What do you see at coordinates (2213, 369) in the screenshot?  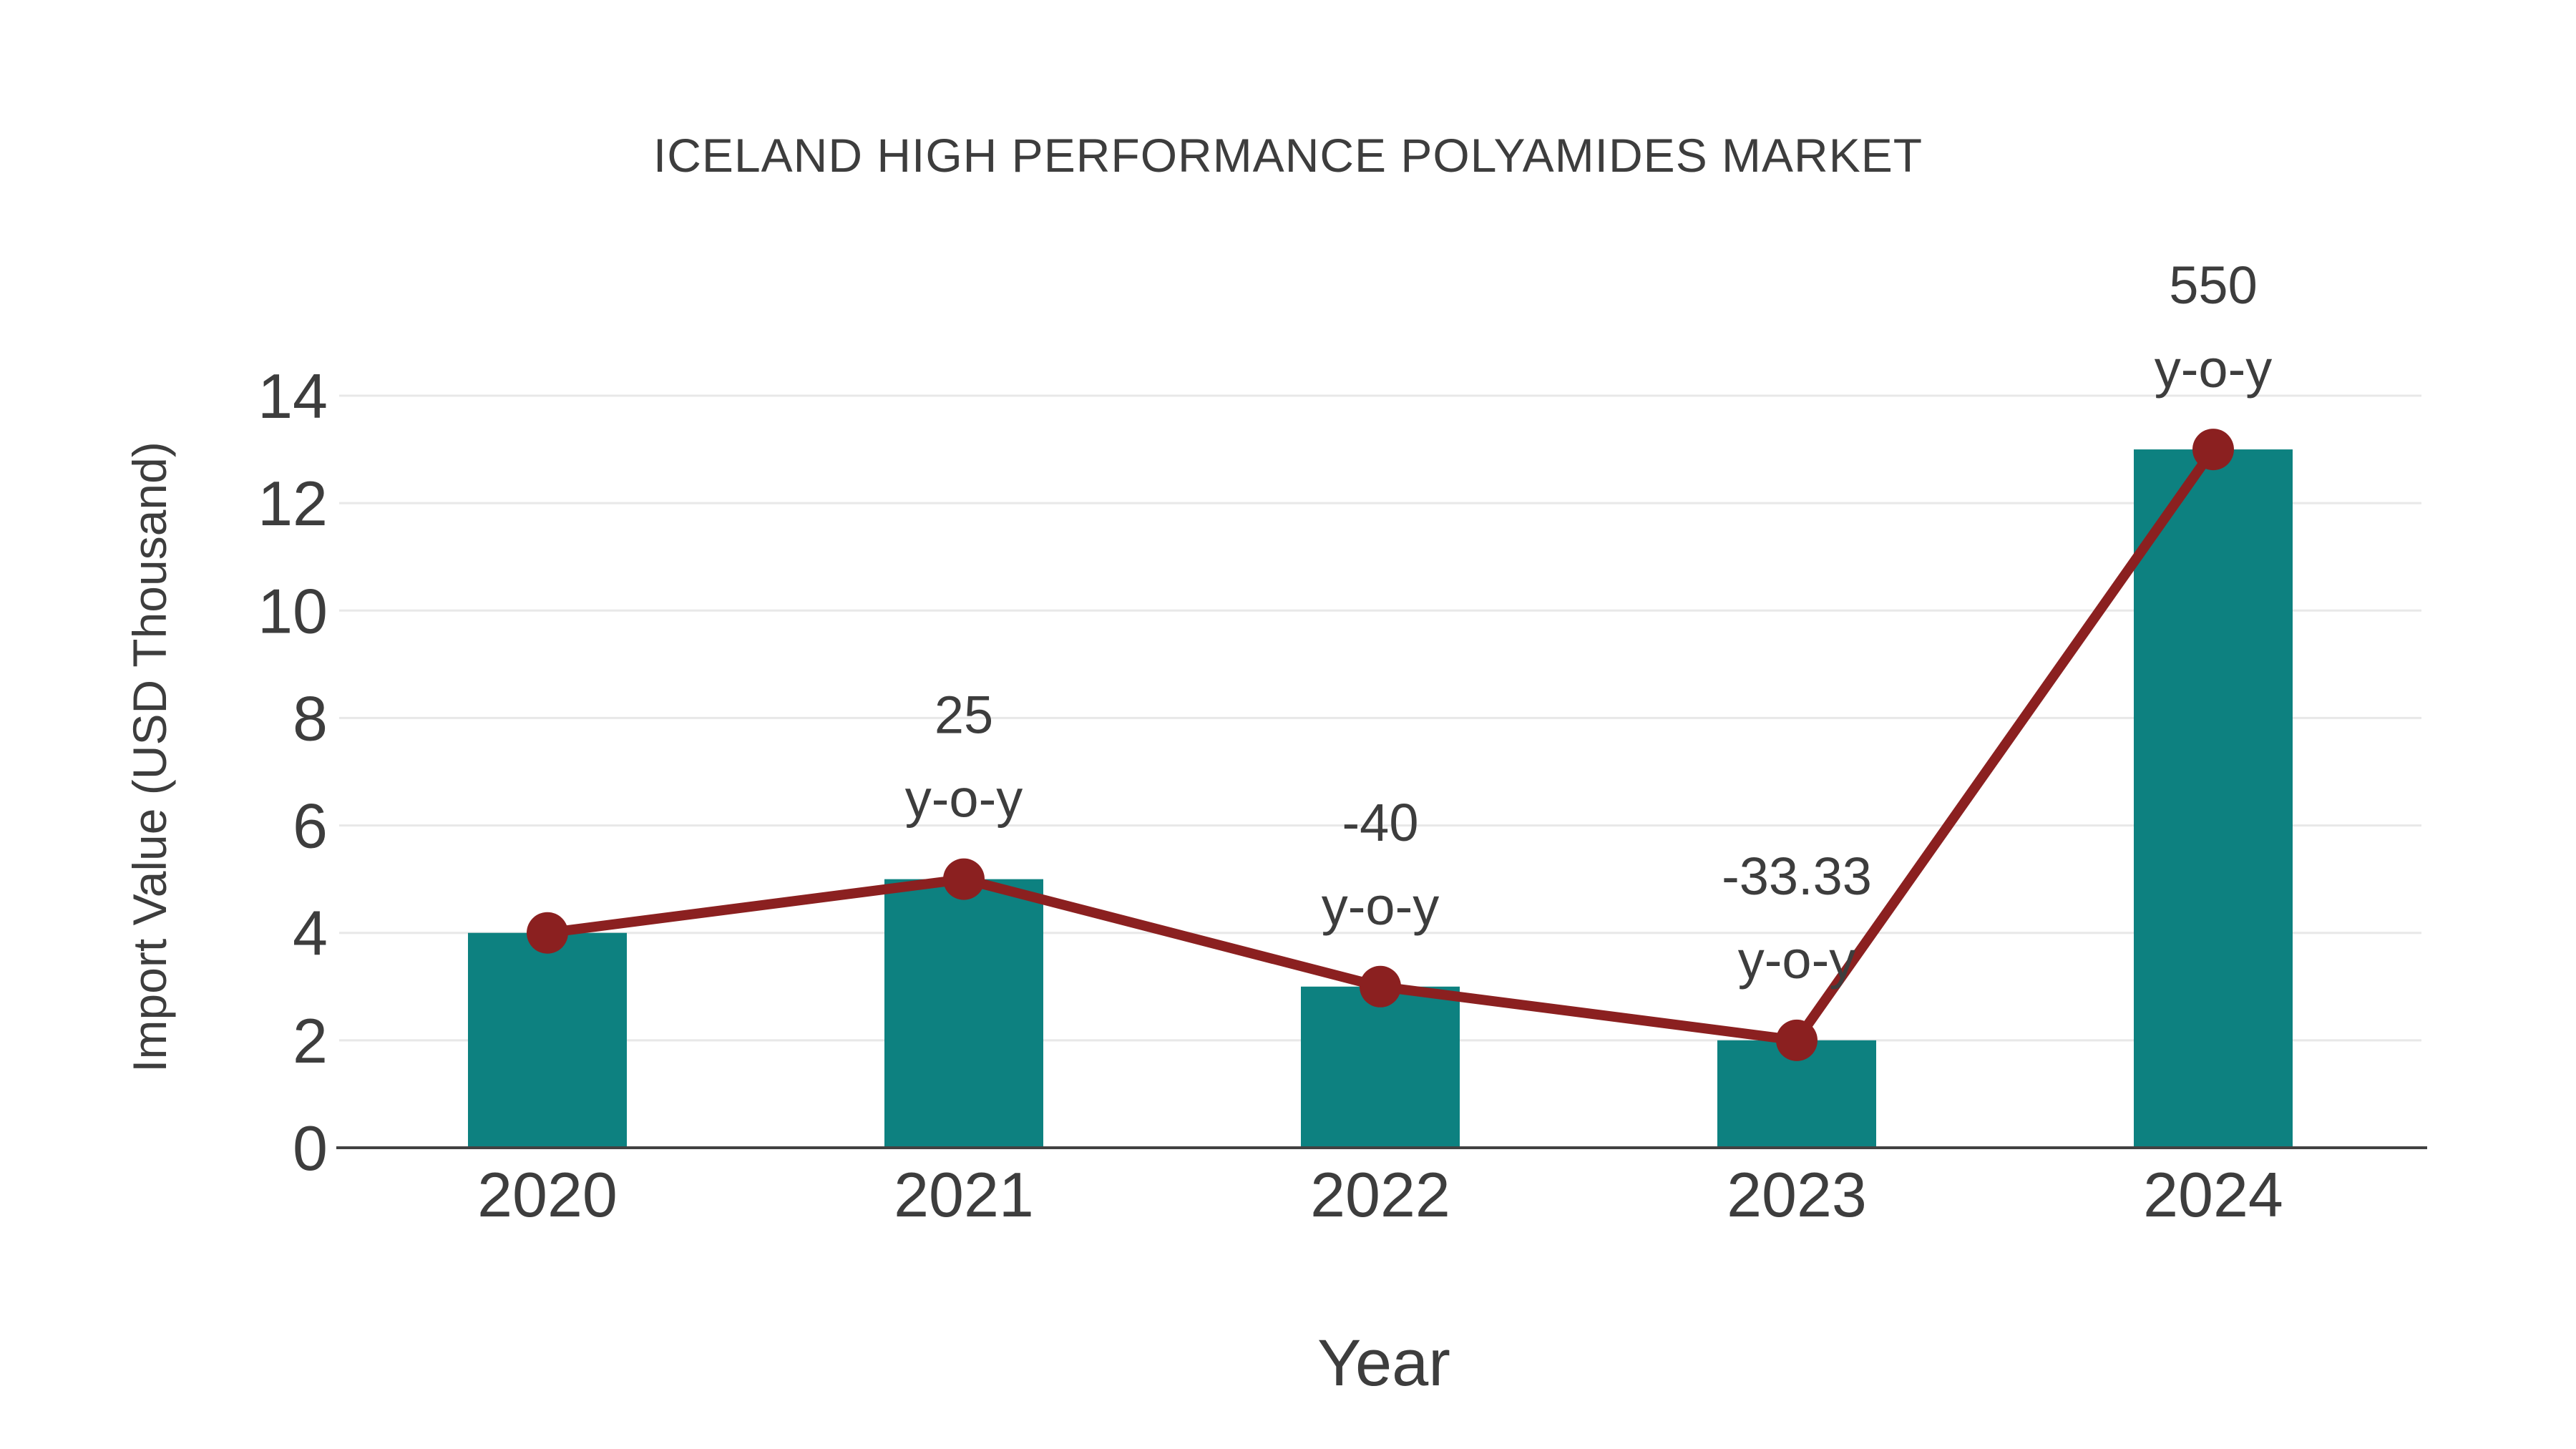 I see `annotation-yoy-label-2024: y-o-y` at bounding box center [2213, 369].